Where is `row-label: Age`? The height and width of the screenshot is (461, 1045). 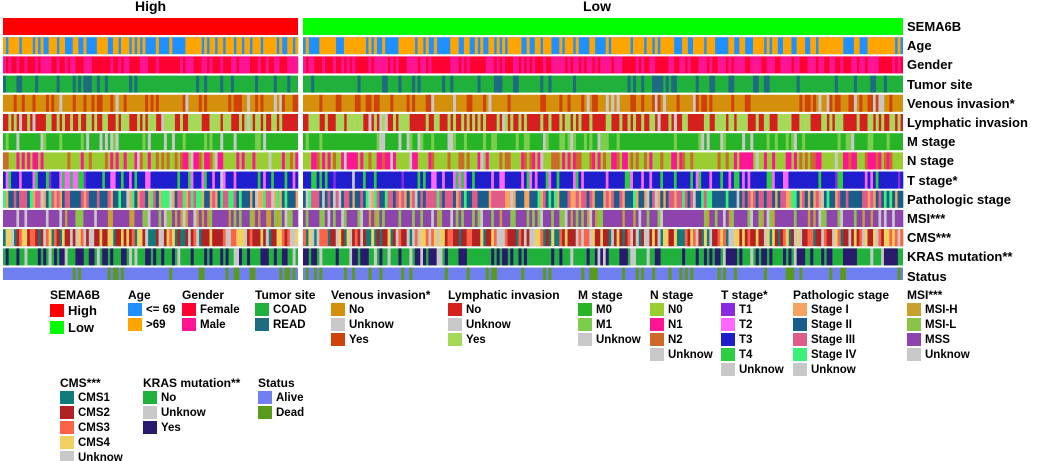
row-label: Age is located at coordinates (919, 46).